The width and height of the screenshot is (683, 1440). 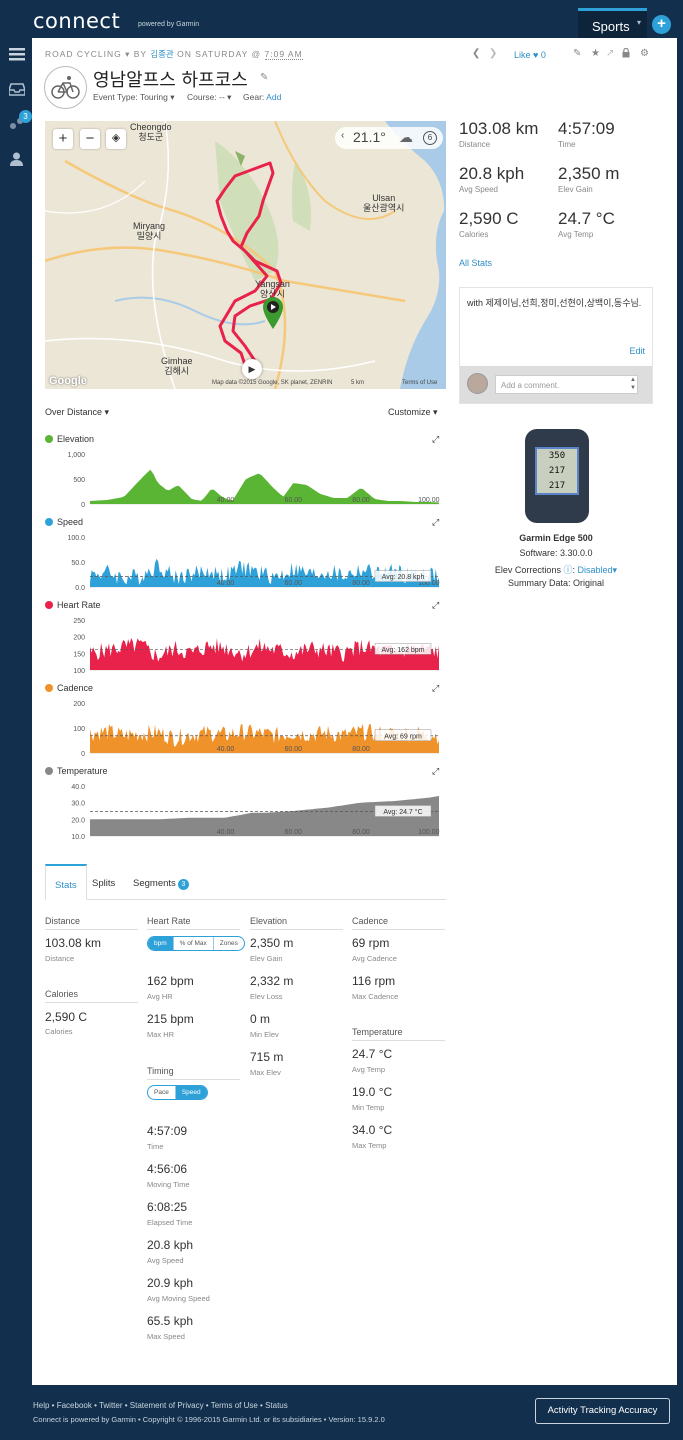 What do you see at coordinates (343, 135) in the screenshot?
I see `chevron-left-icon: ‹` at bounding box center [343, 135].